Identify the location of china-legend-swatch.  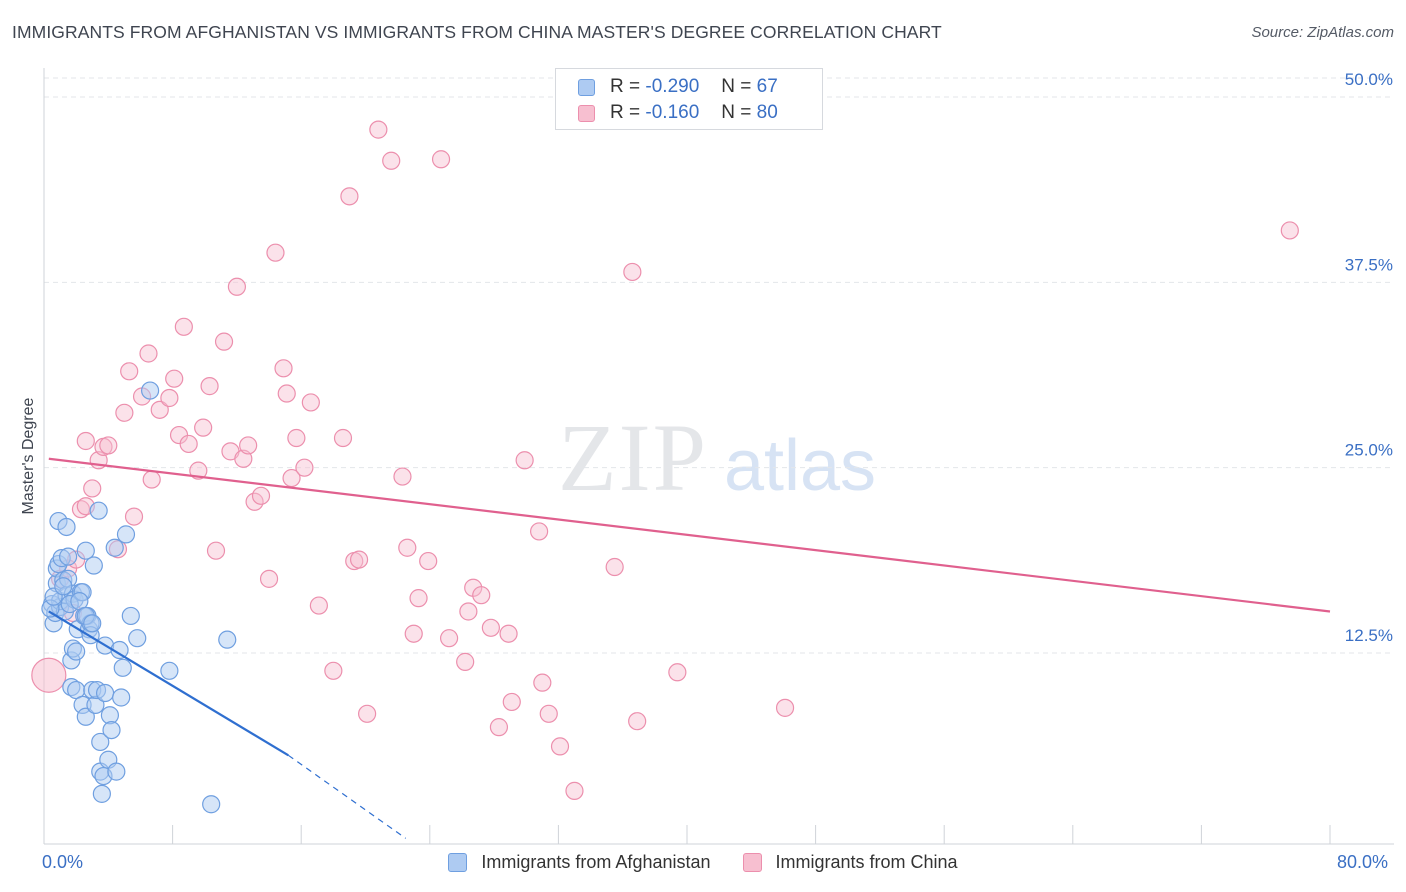
(752, 862).